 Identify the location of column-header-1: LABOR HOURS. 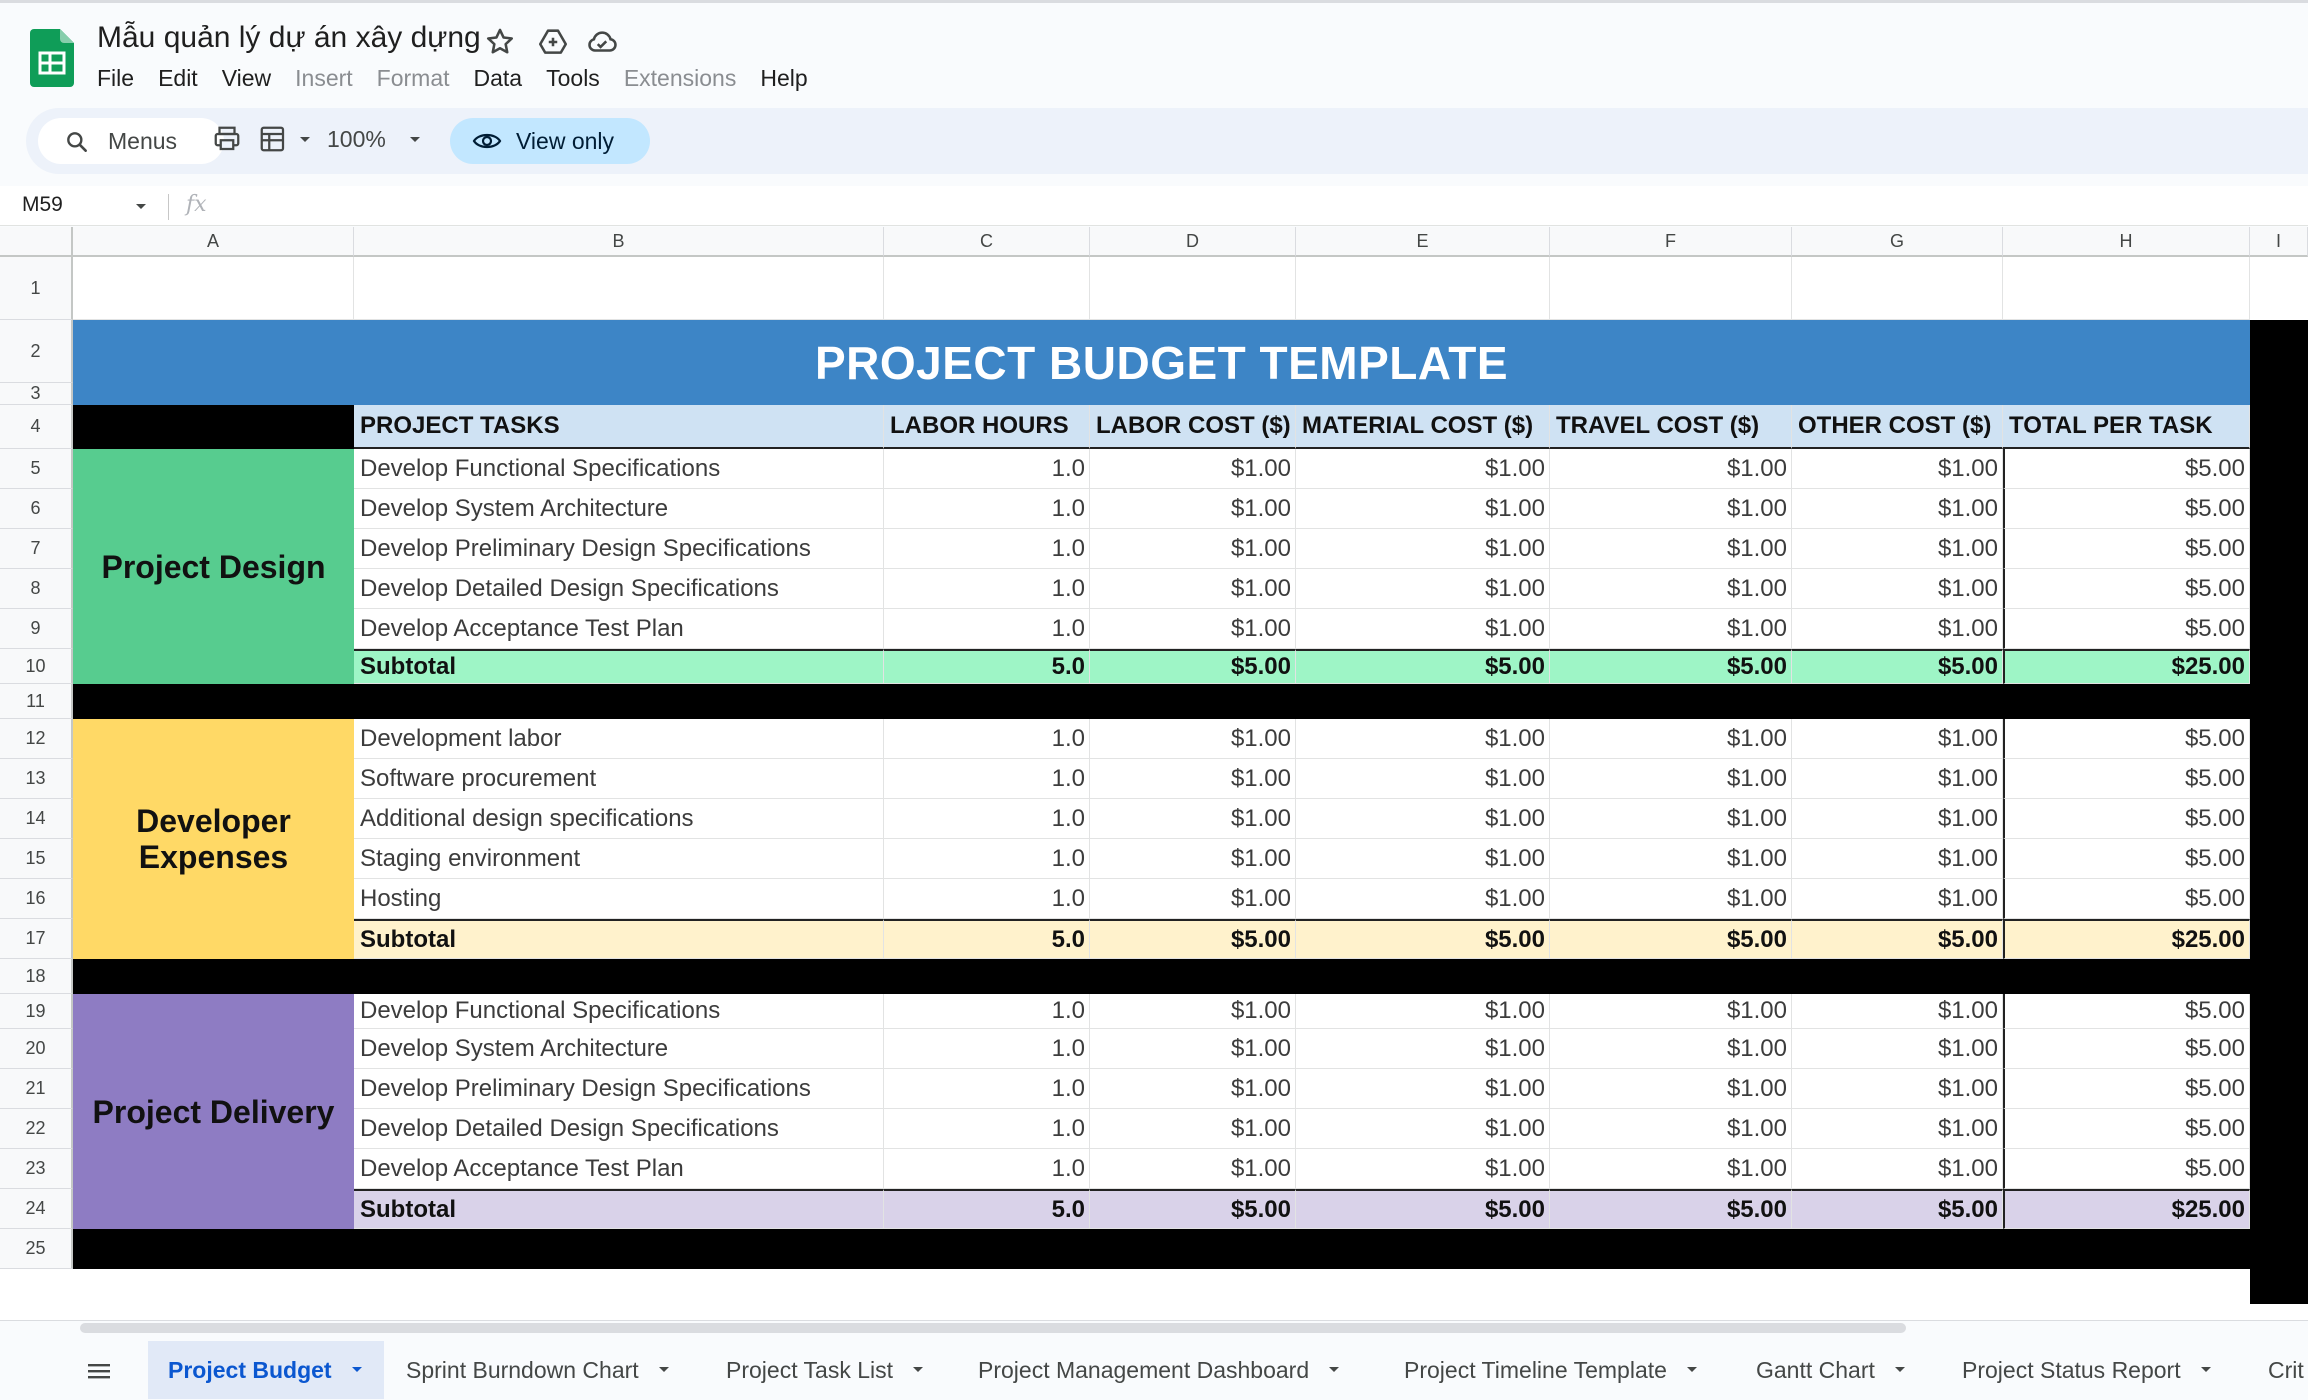
(987, 427).